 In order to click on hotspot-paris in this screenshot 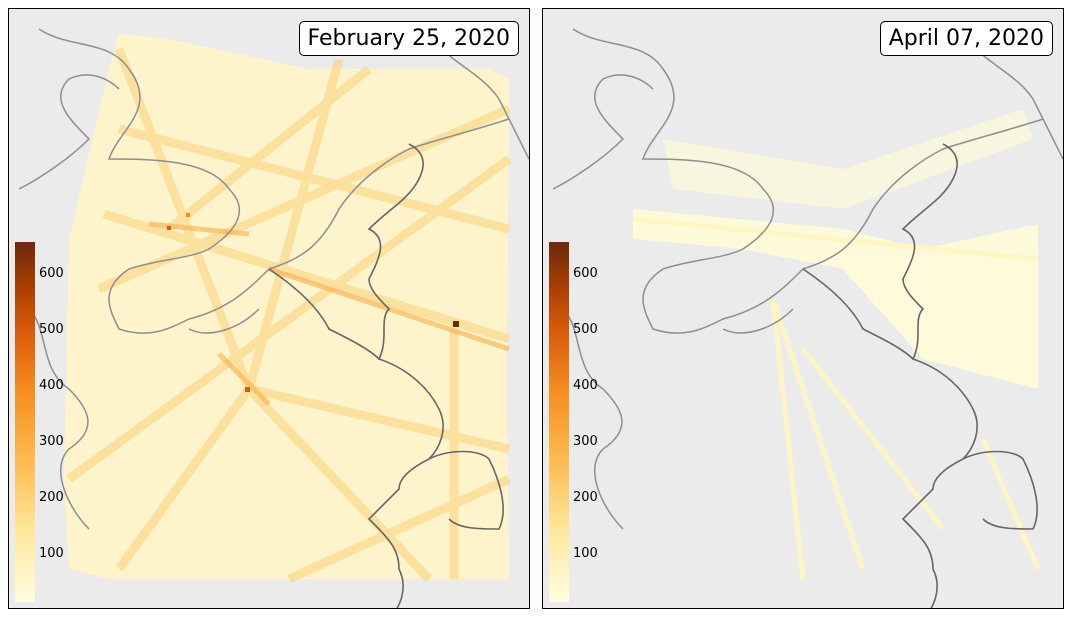, I will do `click(247, 389)`.